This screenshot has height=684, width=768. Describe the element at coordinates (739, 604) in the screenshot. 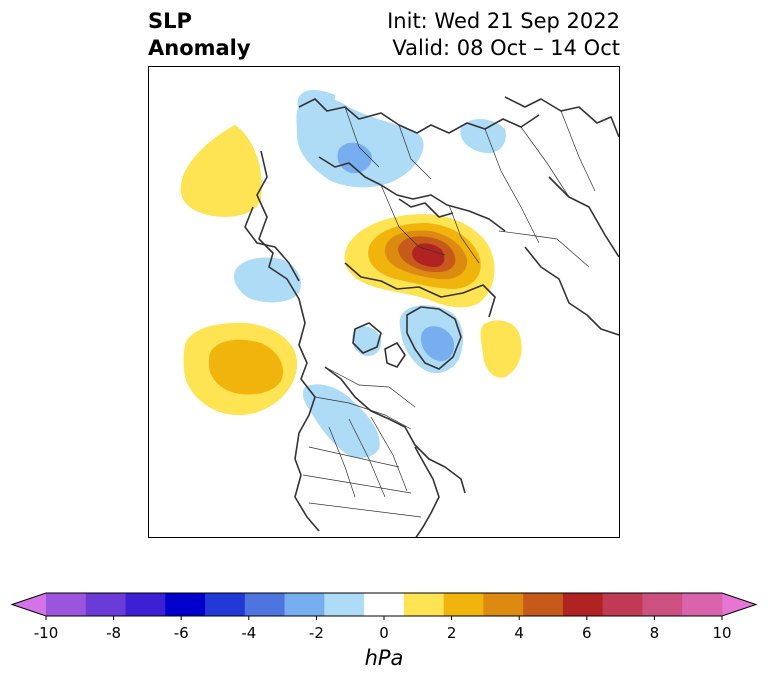

I see `colorbar-arrow-max` at that location.